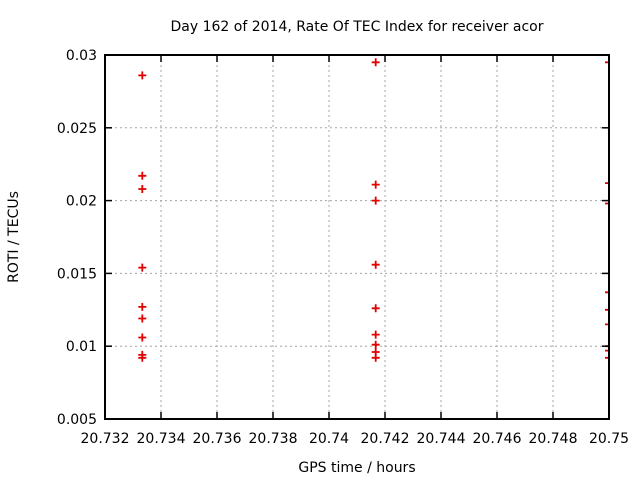 The image size is (640, 480). I want to click on x-tick-label: 20.748, so click(553, 439).